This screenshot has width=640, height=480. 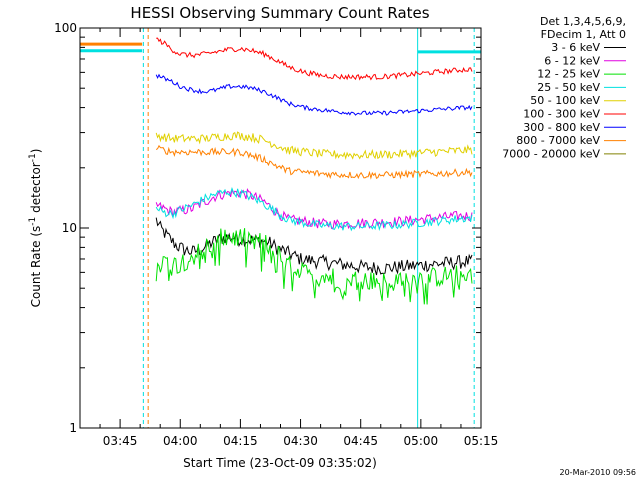 I want to click on legend-entry-5: 100 - 300 keV, so click(x=561, y=114).